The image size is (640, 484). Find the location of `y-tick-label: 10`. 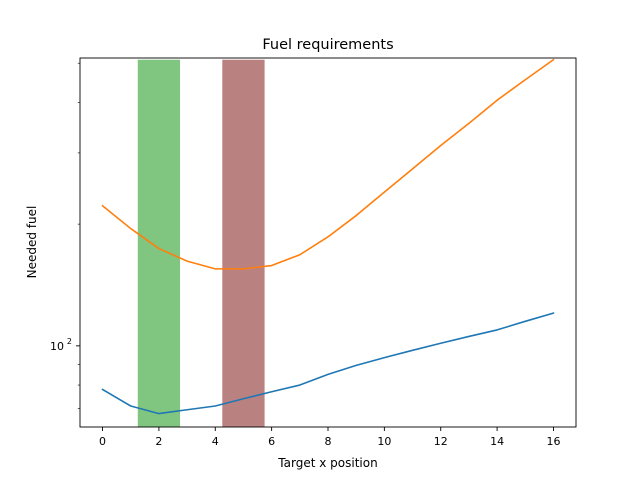

y-tick-label: 10 is located at coordinates (57, 346).